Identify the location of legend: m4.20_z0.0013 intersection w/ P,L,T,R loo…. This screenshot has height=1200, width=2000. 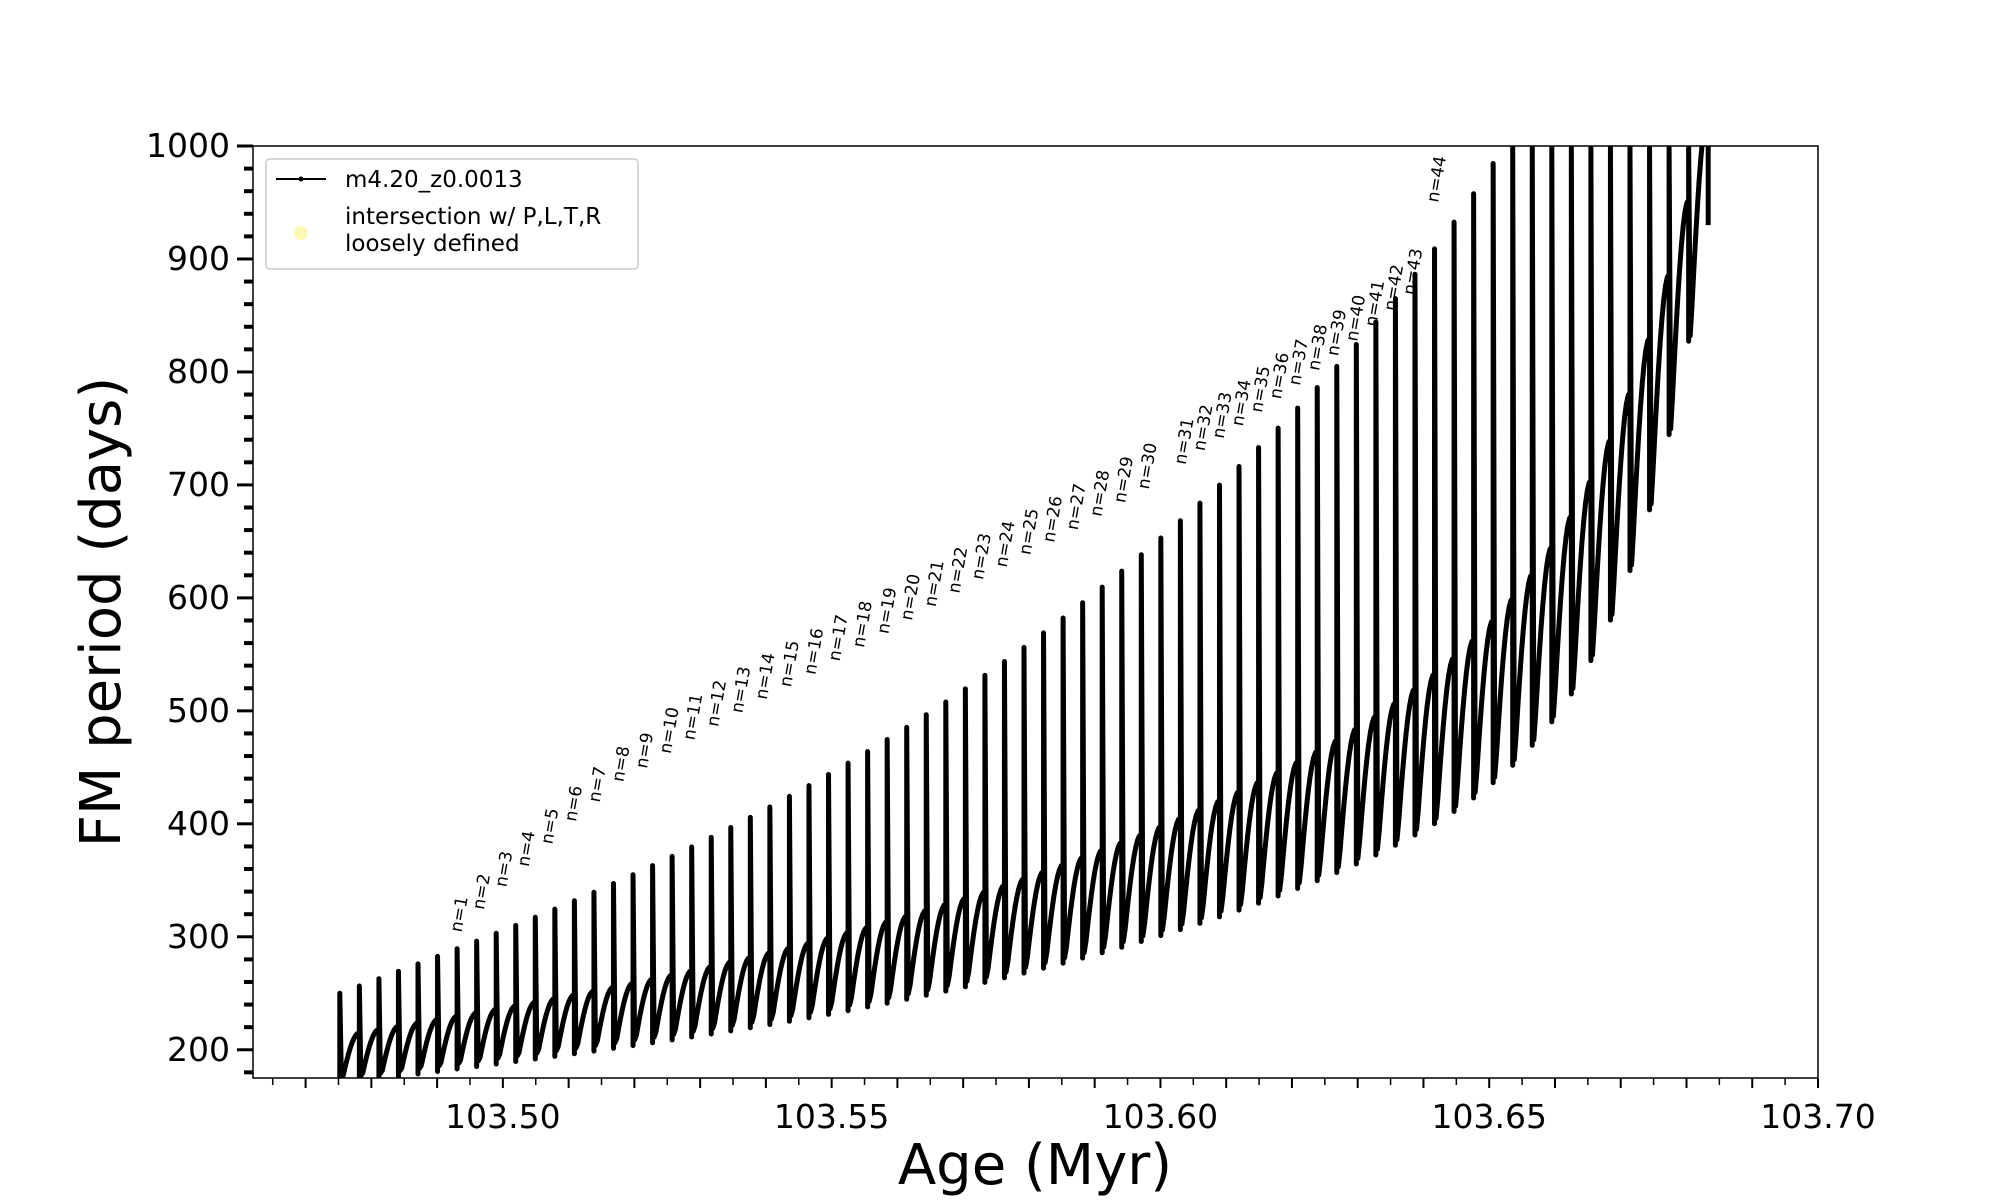
(452, 214).